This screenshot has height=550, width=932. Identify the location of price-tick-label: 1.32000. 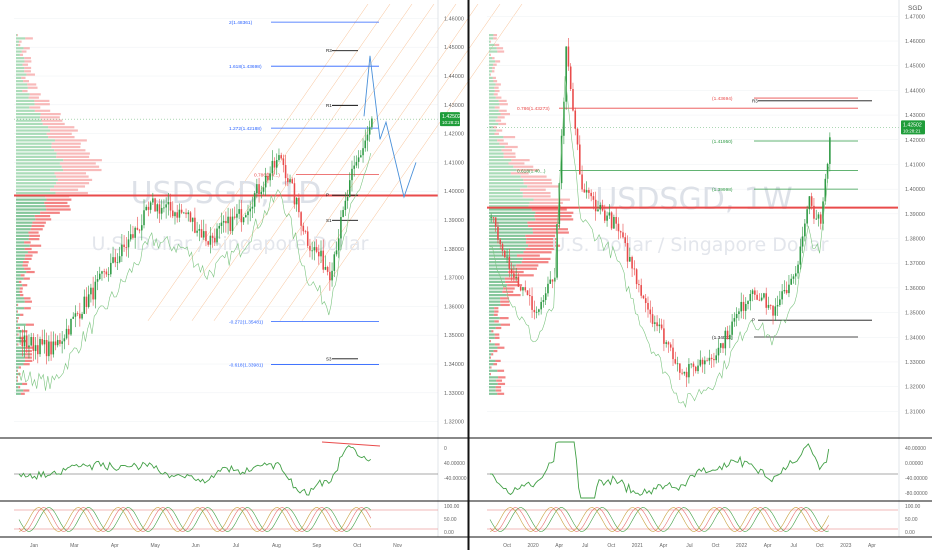
(454, 423).